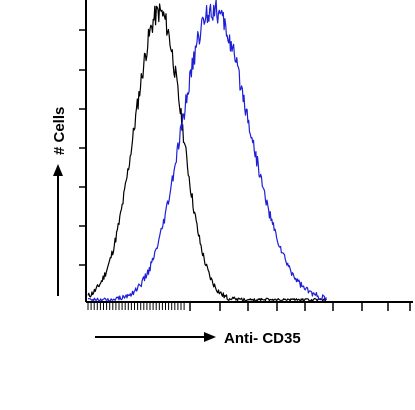 This screenshot has height=410, width=415. What do you see at coordinates (249, 306) in the screenshot?
I see `x-axis-ticks` at bounding box center [249, 306].